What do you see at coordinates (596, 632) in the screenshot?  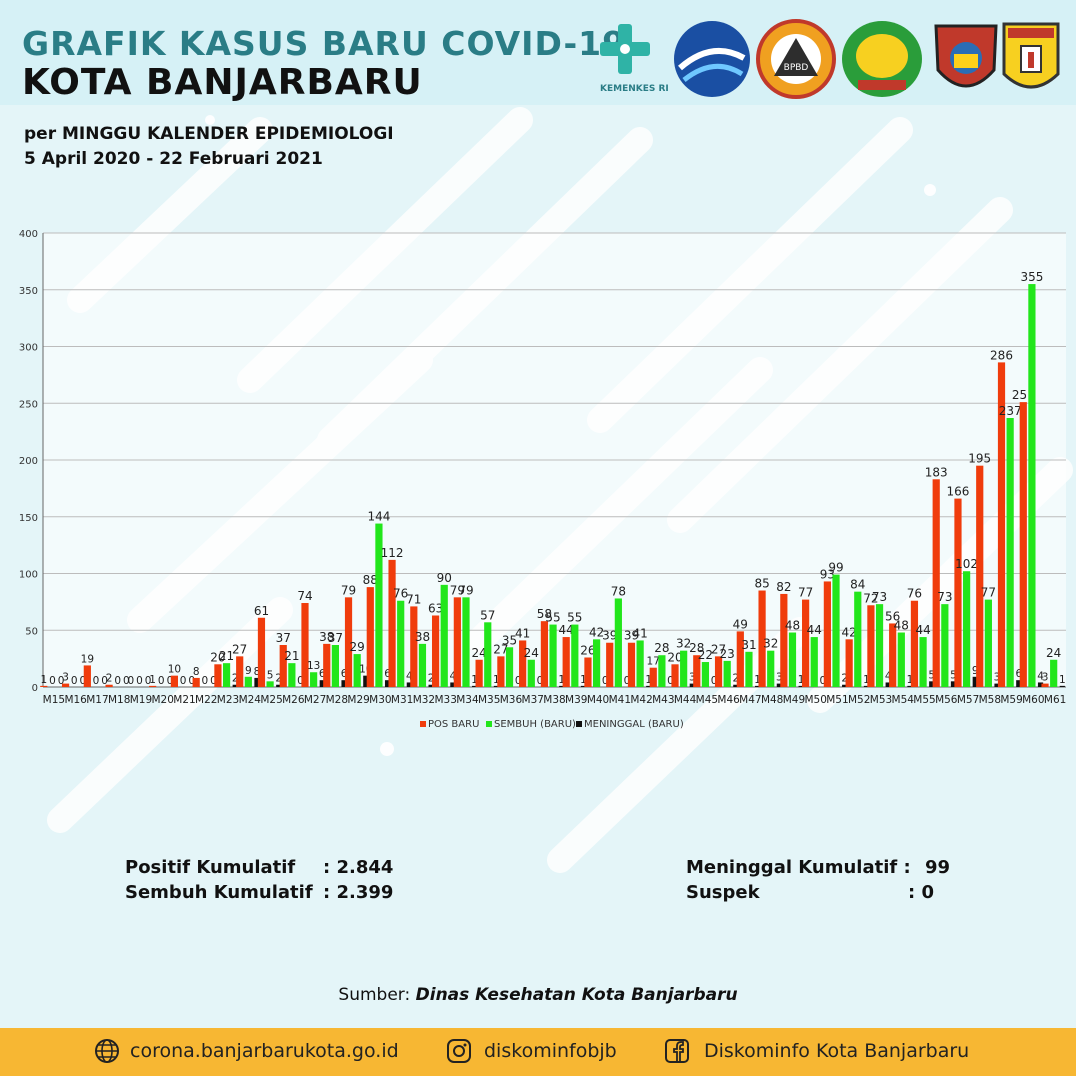 I see `data-label: 42` at bounding box center [596, 632].